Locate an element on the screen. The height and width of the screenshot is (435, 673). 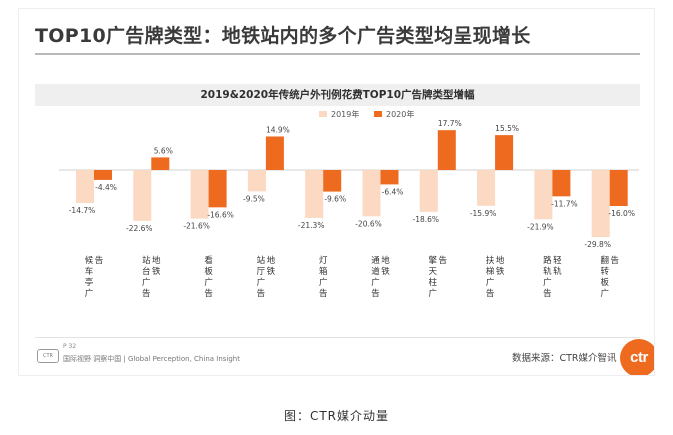
figure-caption: 图：CTR媒介动量 is located at coordinates (336, 416).